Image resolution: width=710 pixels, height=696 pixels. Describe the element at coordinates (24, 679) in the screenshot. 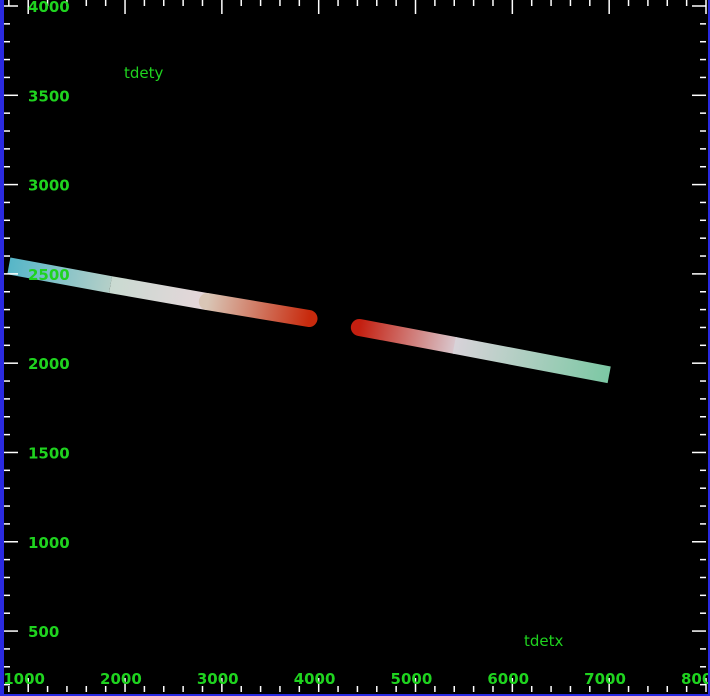

I see `x-tick-label: 1000` at that location.